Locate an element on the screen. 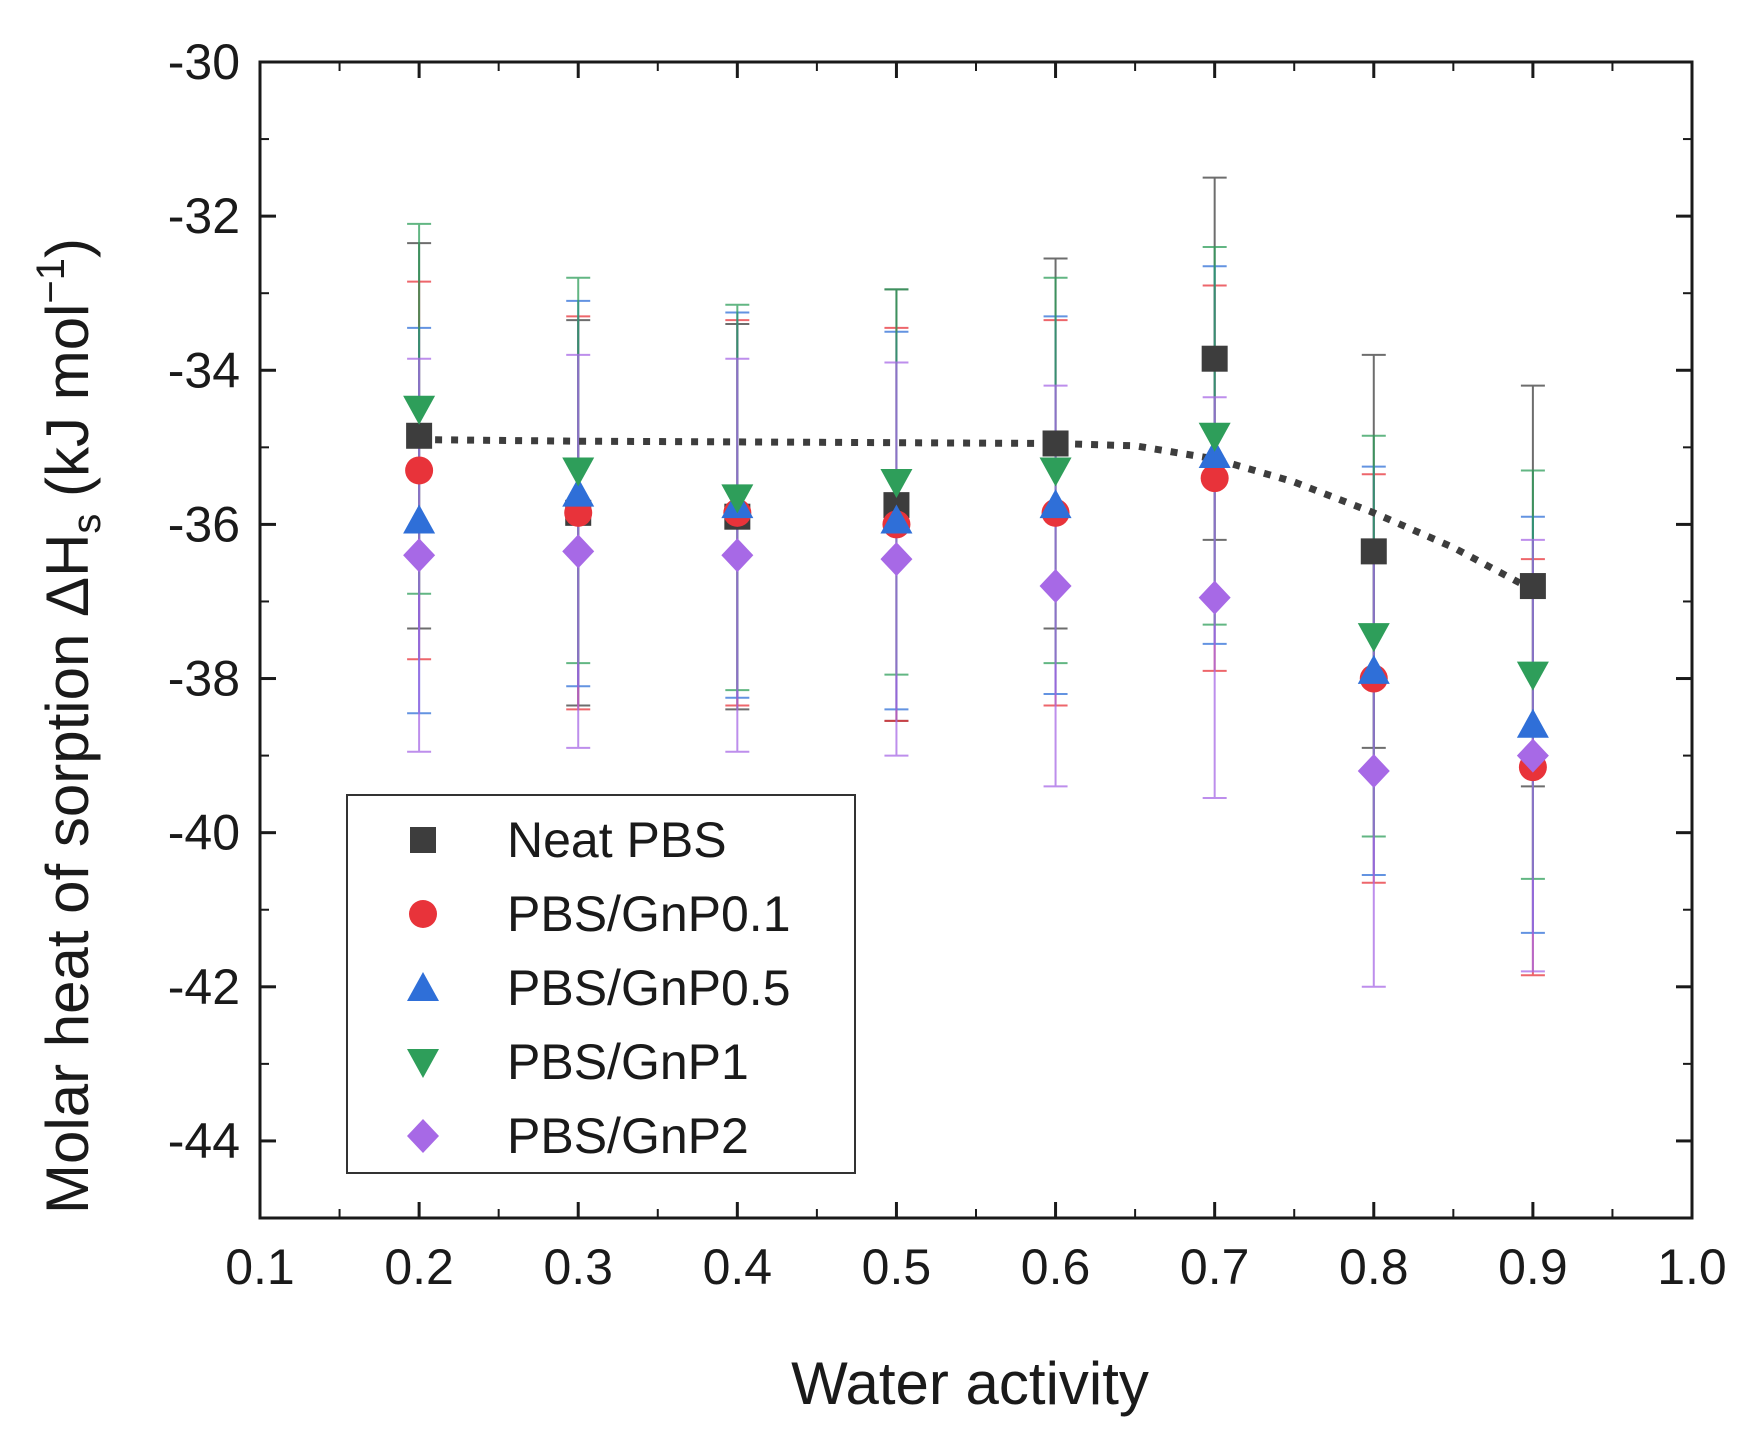  y-tick-label: -36 is located at coordinates (204, 524).